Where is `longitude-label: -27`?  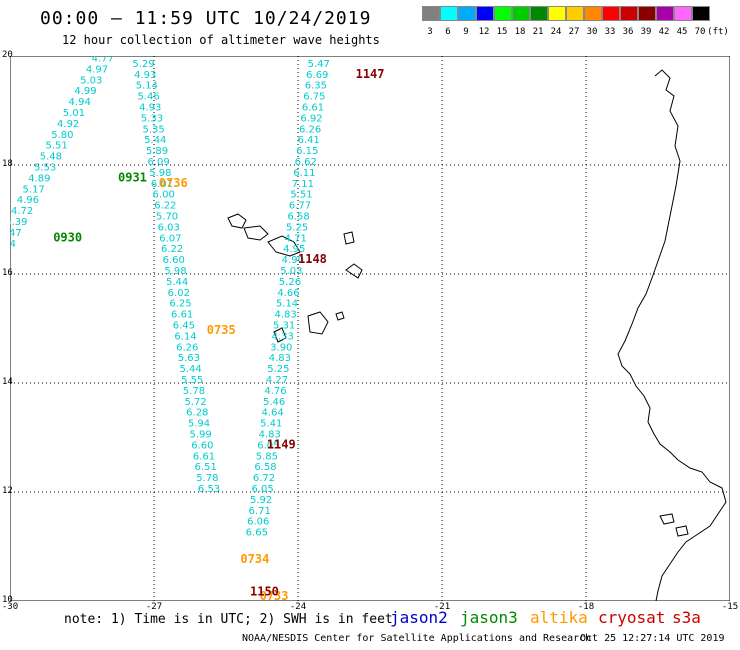 longitude-label: -27 is located at coordinates (154, 607).